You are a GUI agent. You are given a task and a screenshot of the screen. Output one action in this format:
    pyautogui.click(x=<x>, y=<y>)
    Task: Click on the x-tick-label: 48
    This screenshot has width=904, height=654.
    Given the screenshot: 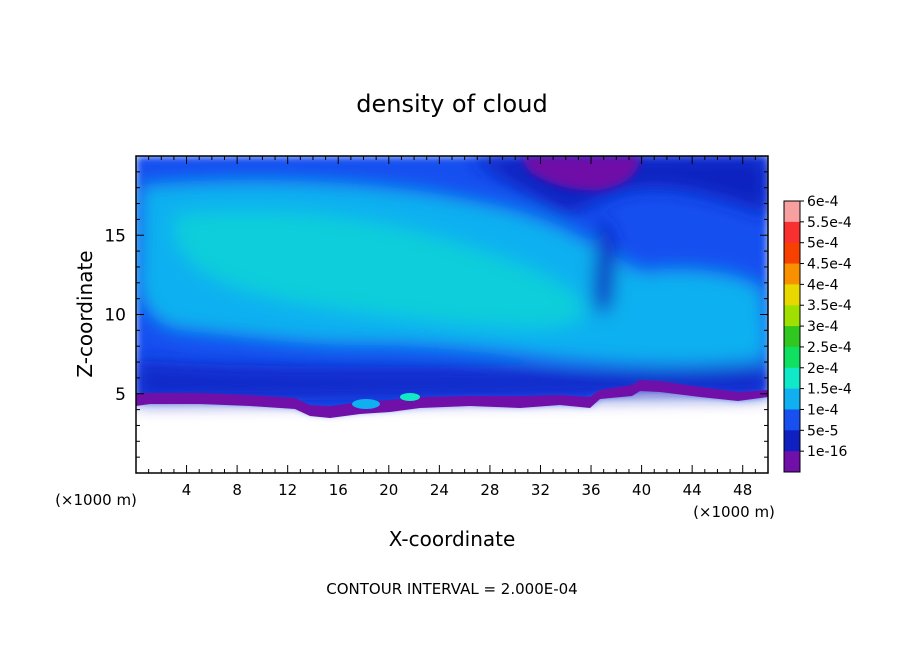 What is the action you would take?
    pyautogui.click(x=742, y=490)
    